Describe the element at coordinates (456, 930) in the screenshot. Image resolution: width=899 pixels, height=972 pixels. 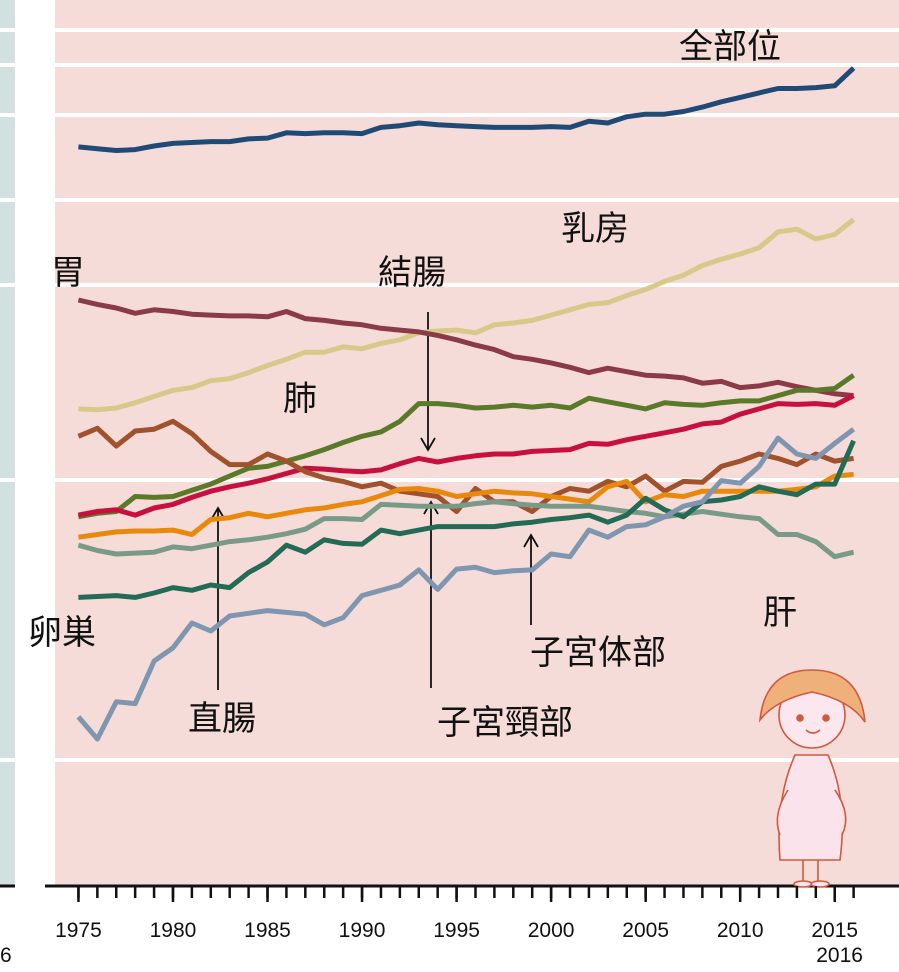
I see `x-tick-label: 1995` at that location.